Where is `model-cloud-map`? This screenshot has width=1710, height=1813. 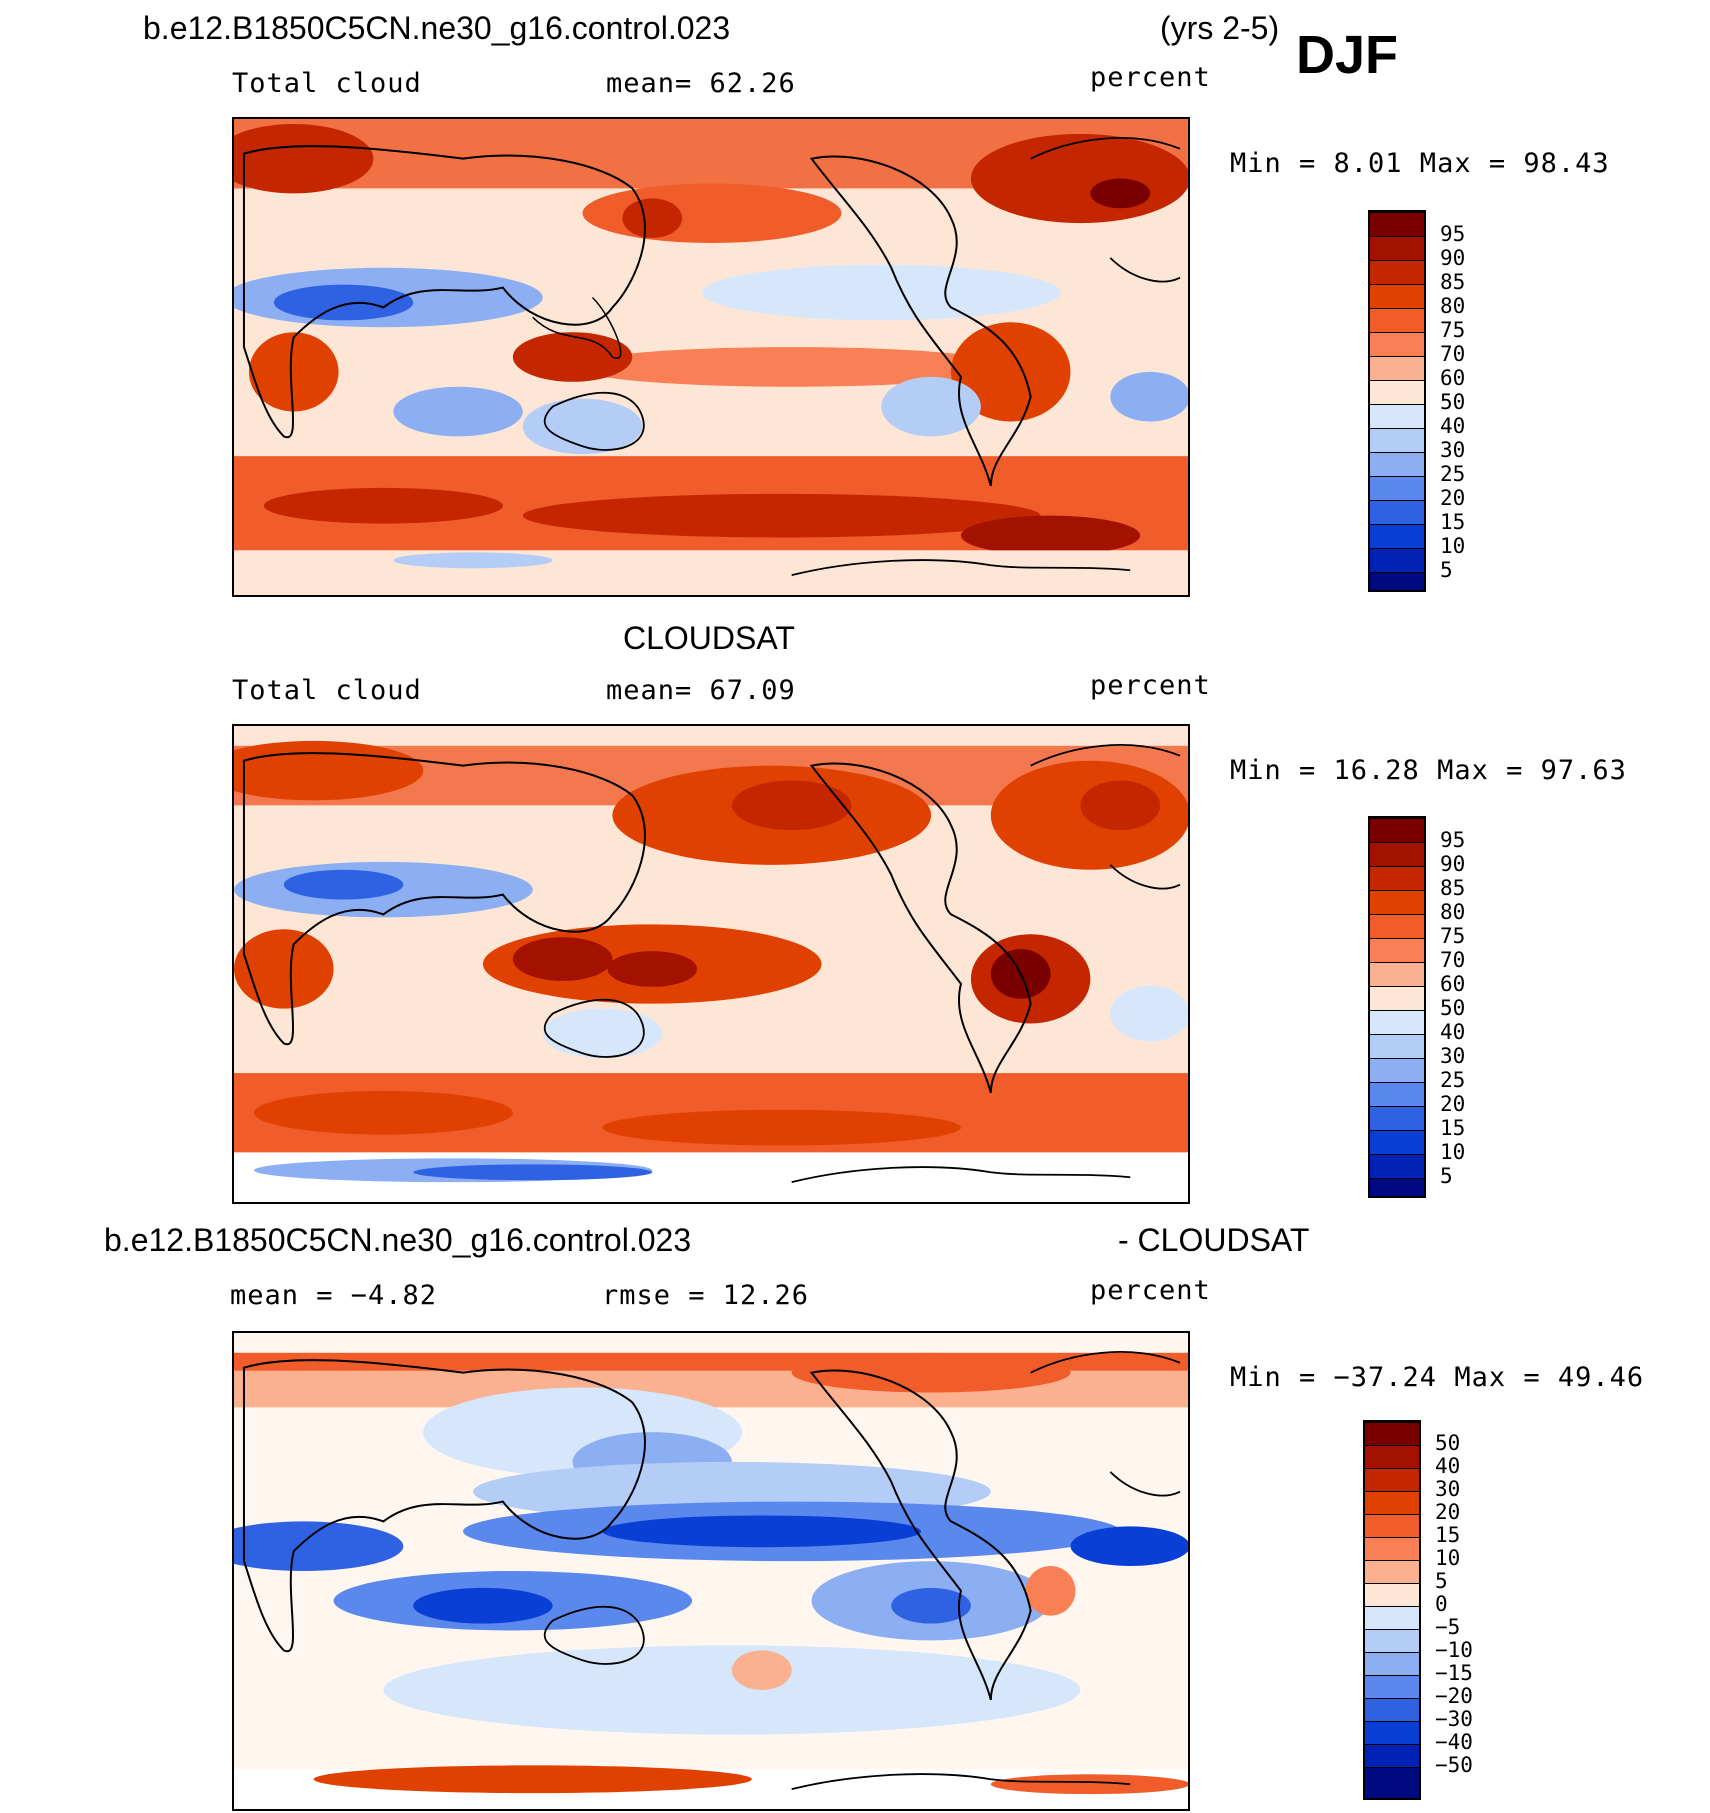 model-cloud-map is located at coordinates (711, 357).